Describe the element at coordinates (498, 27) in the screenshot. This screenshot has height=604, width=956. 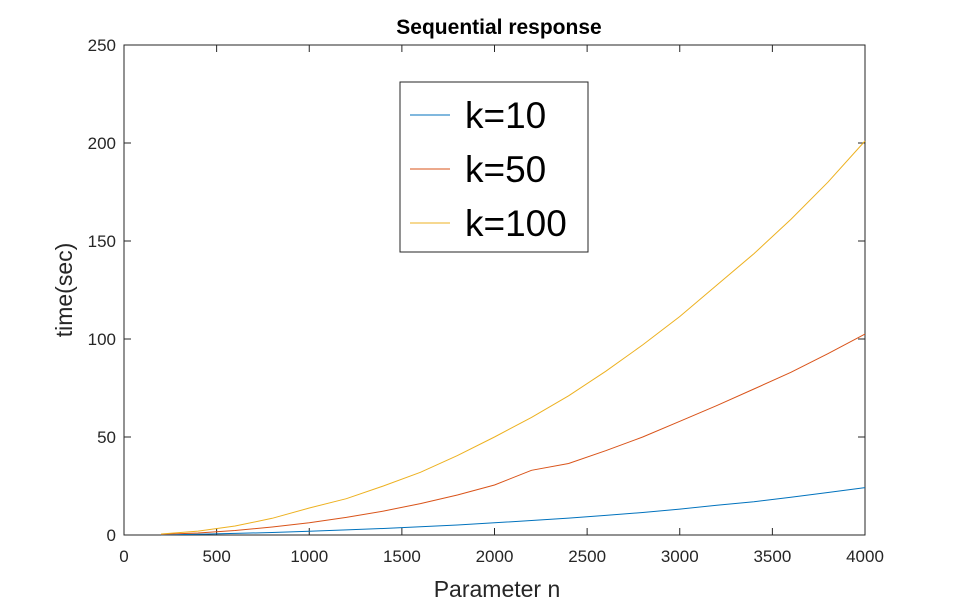
I see `chart-title: Sequential response` at that location.